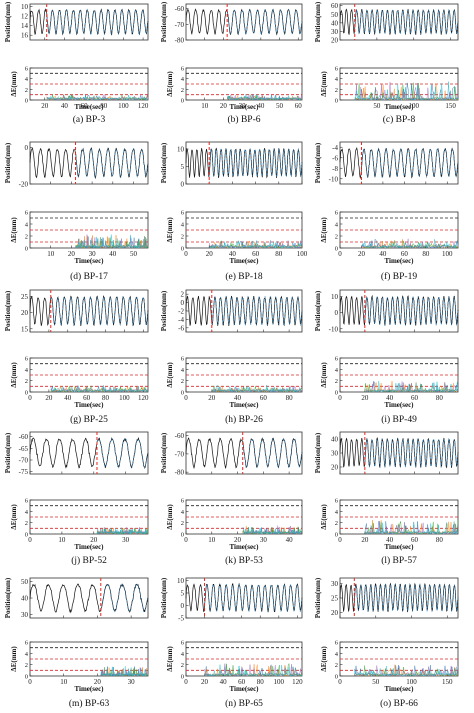 Image resolution: width=474 pixels, height=713 pixels. Describe the element at coordinates (180, 41) in the screenshot. I see `position-y-tick-label: -80` at that location.